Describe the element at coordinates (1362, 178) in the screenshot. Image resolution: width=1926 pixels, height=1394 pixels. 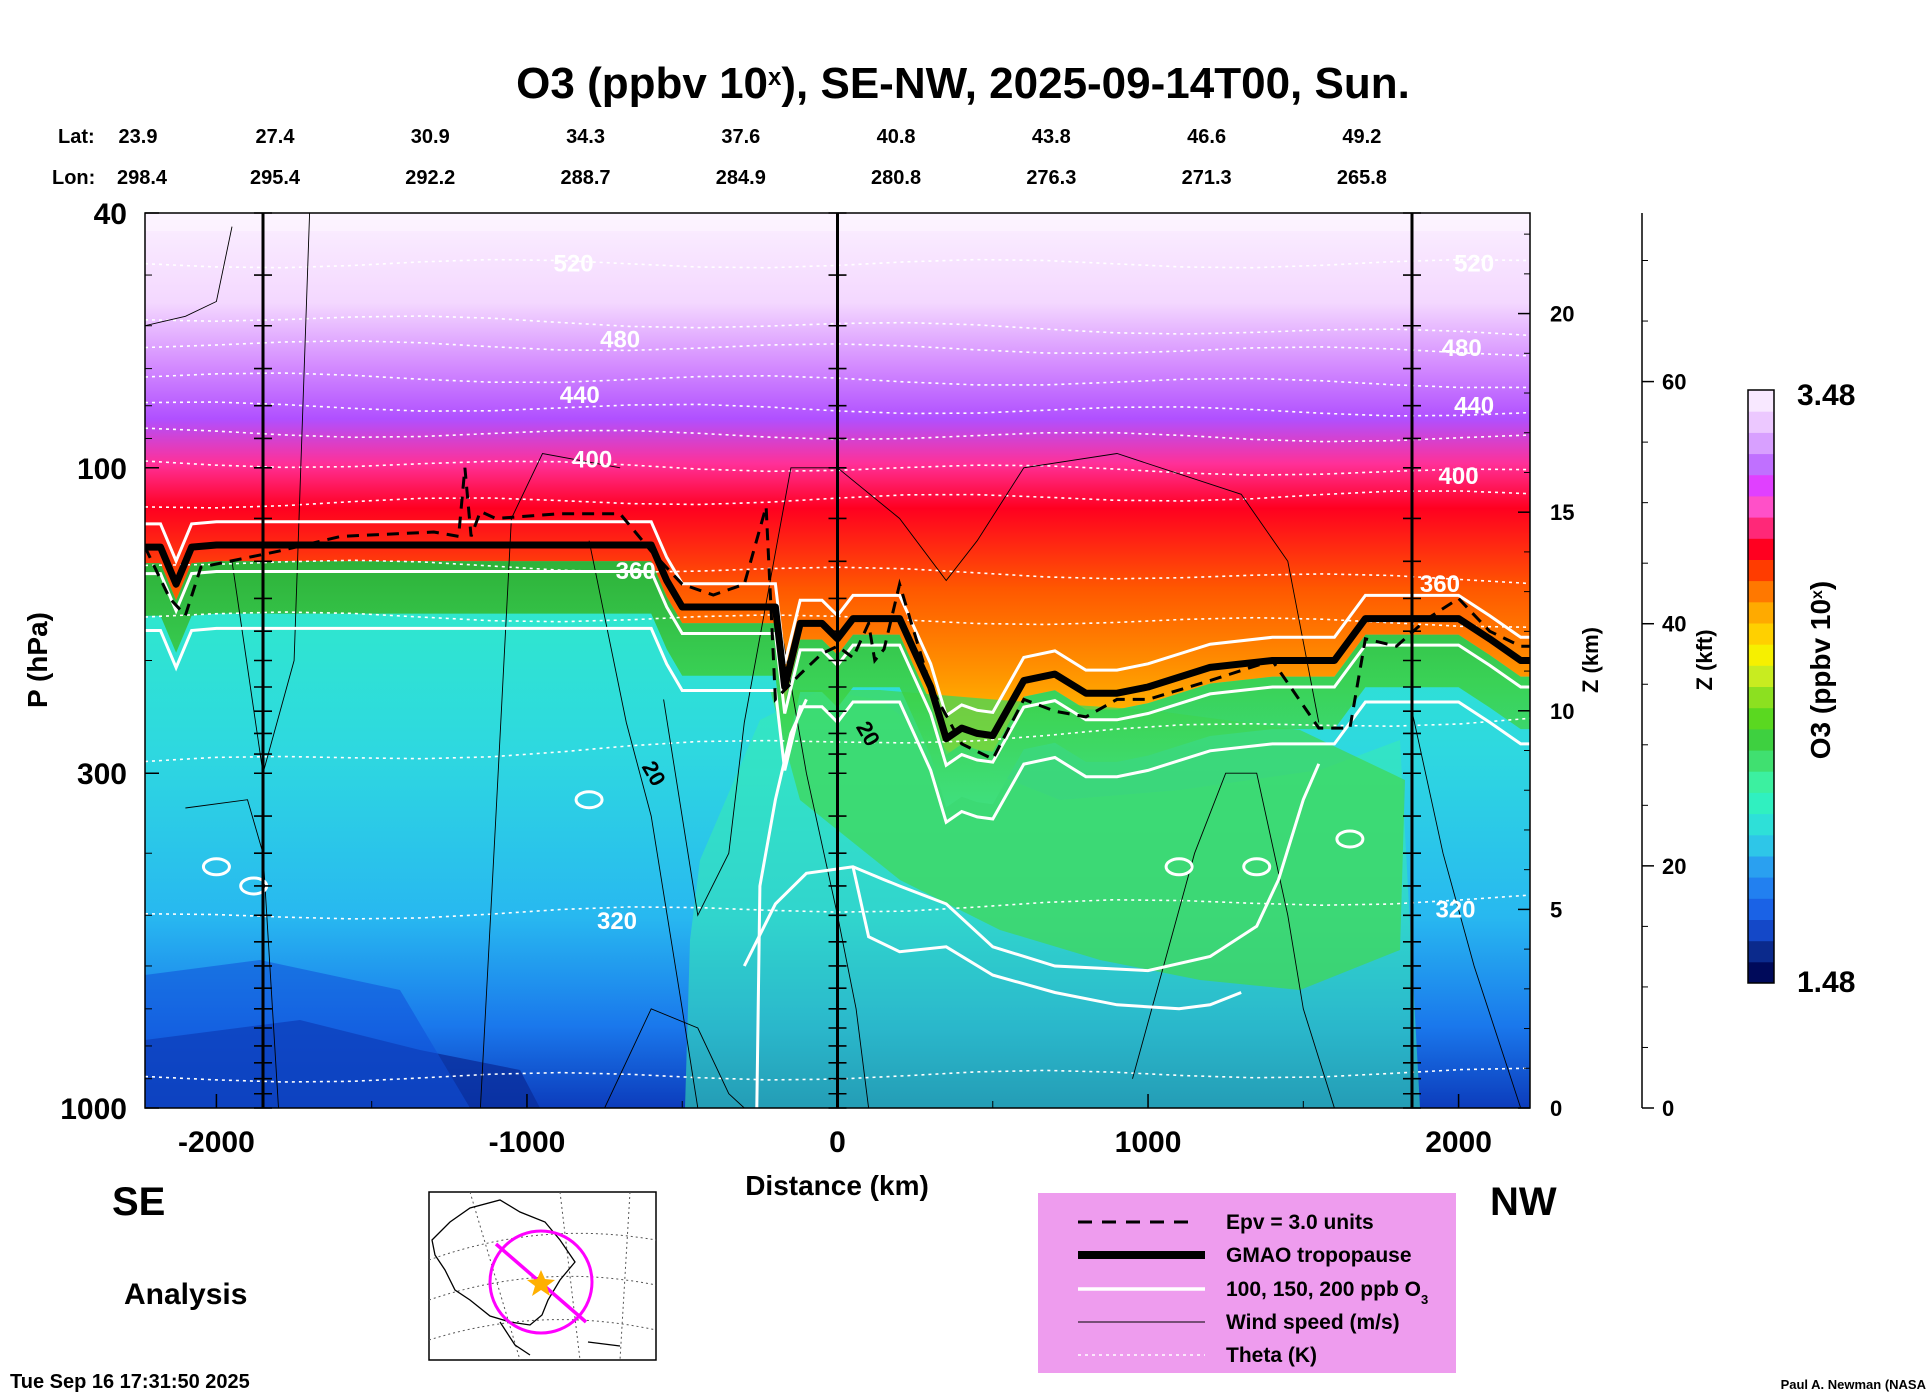
I see `lon-value: 265.8` at that location.